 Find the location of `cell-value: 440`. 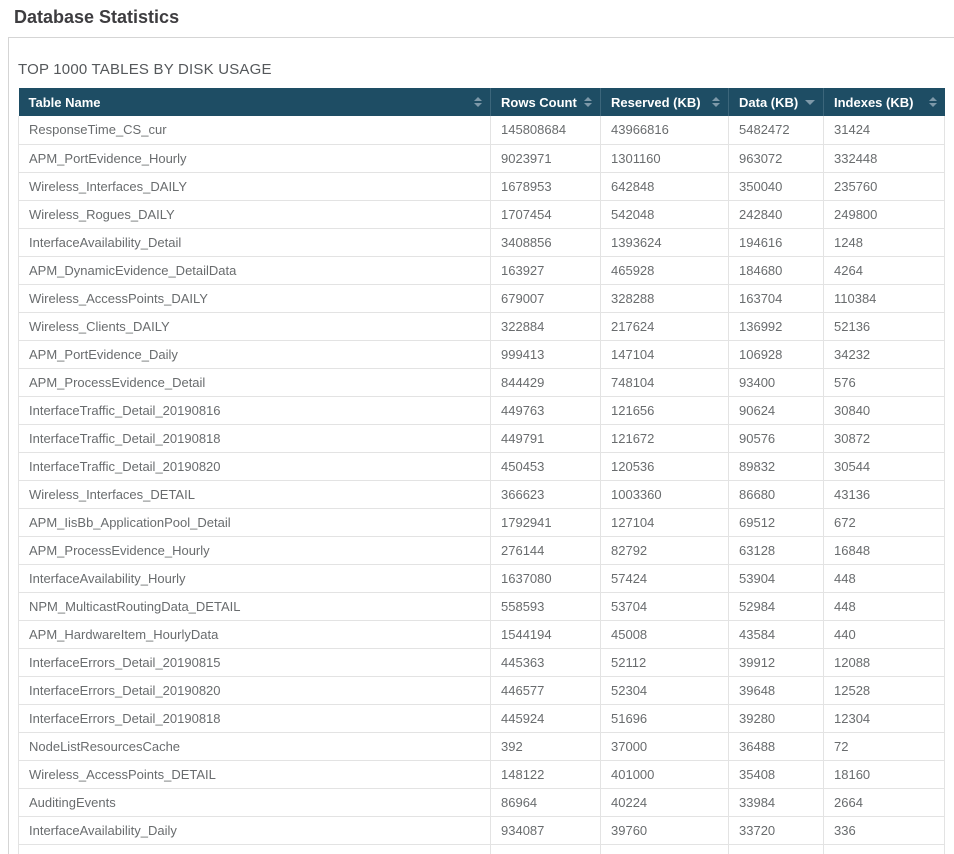

cell-value: 440 is located at coordinates (884, 634).